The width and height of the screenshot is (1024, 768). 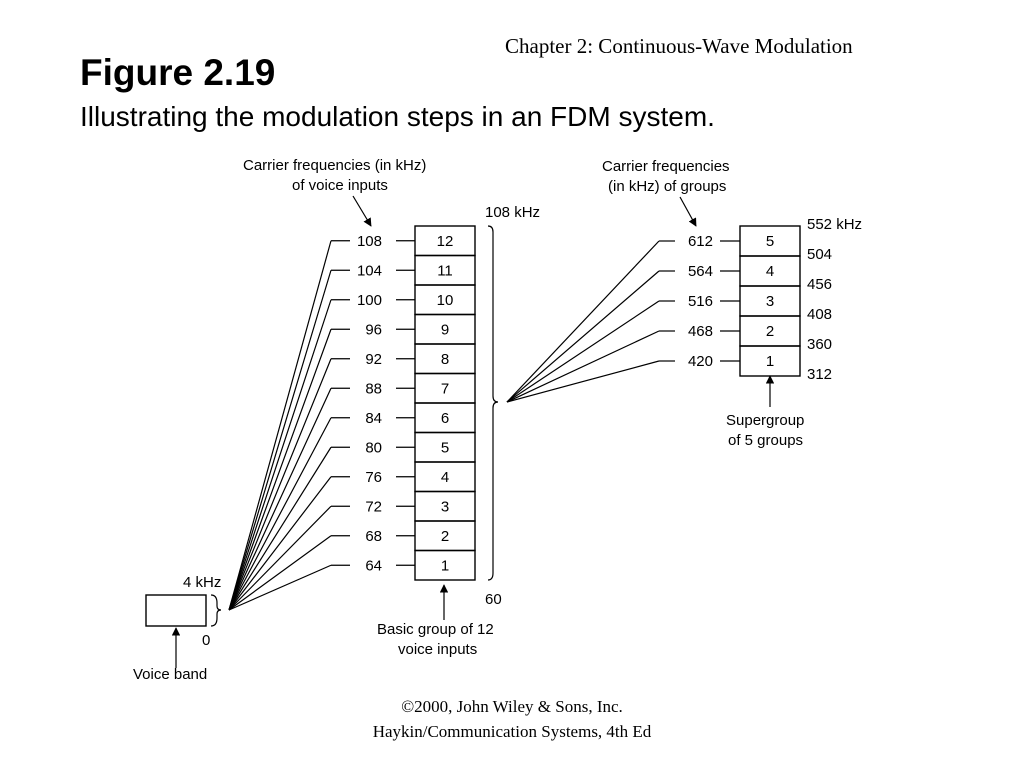 I want to click on voice-channel-box, so click(x=445, y=565).